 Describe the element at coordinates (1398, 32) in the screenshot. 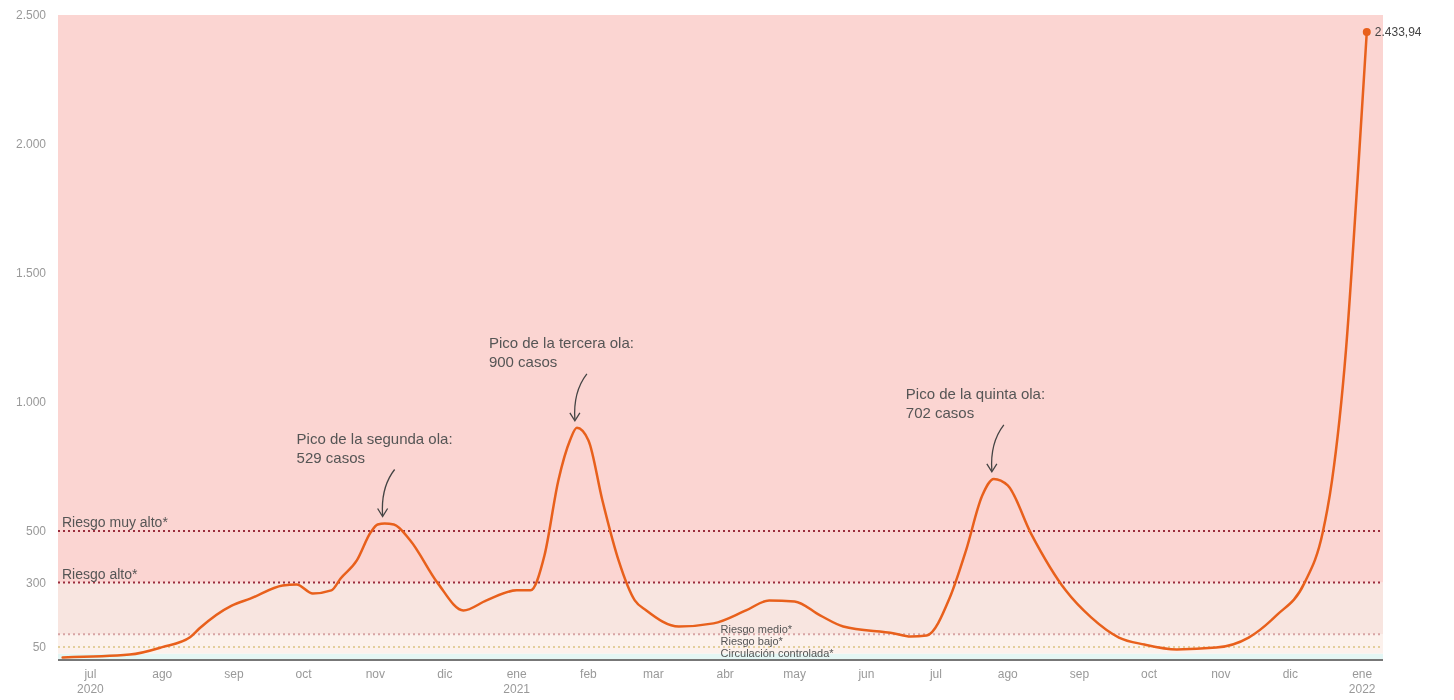

I see `data-label: 2.433,94` at that location.